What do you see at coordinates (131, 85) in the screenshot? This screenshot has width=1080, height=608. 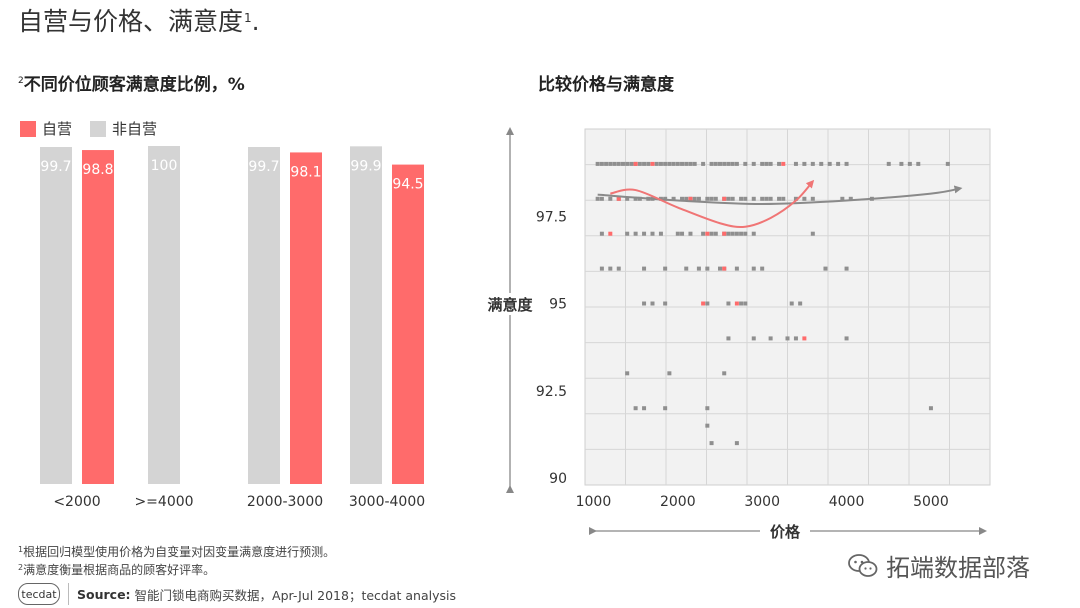 I see `bar-chart-title: 2不同价位顾客满意度比例，%` at bounding box center [131, 85].